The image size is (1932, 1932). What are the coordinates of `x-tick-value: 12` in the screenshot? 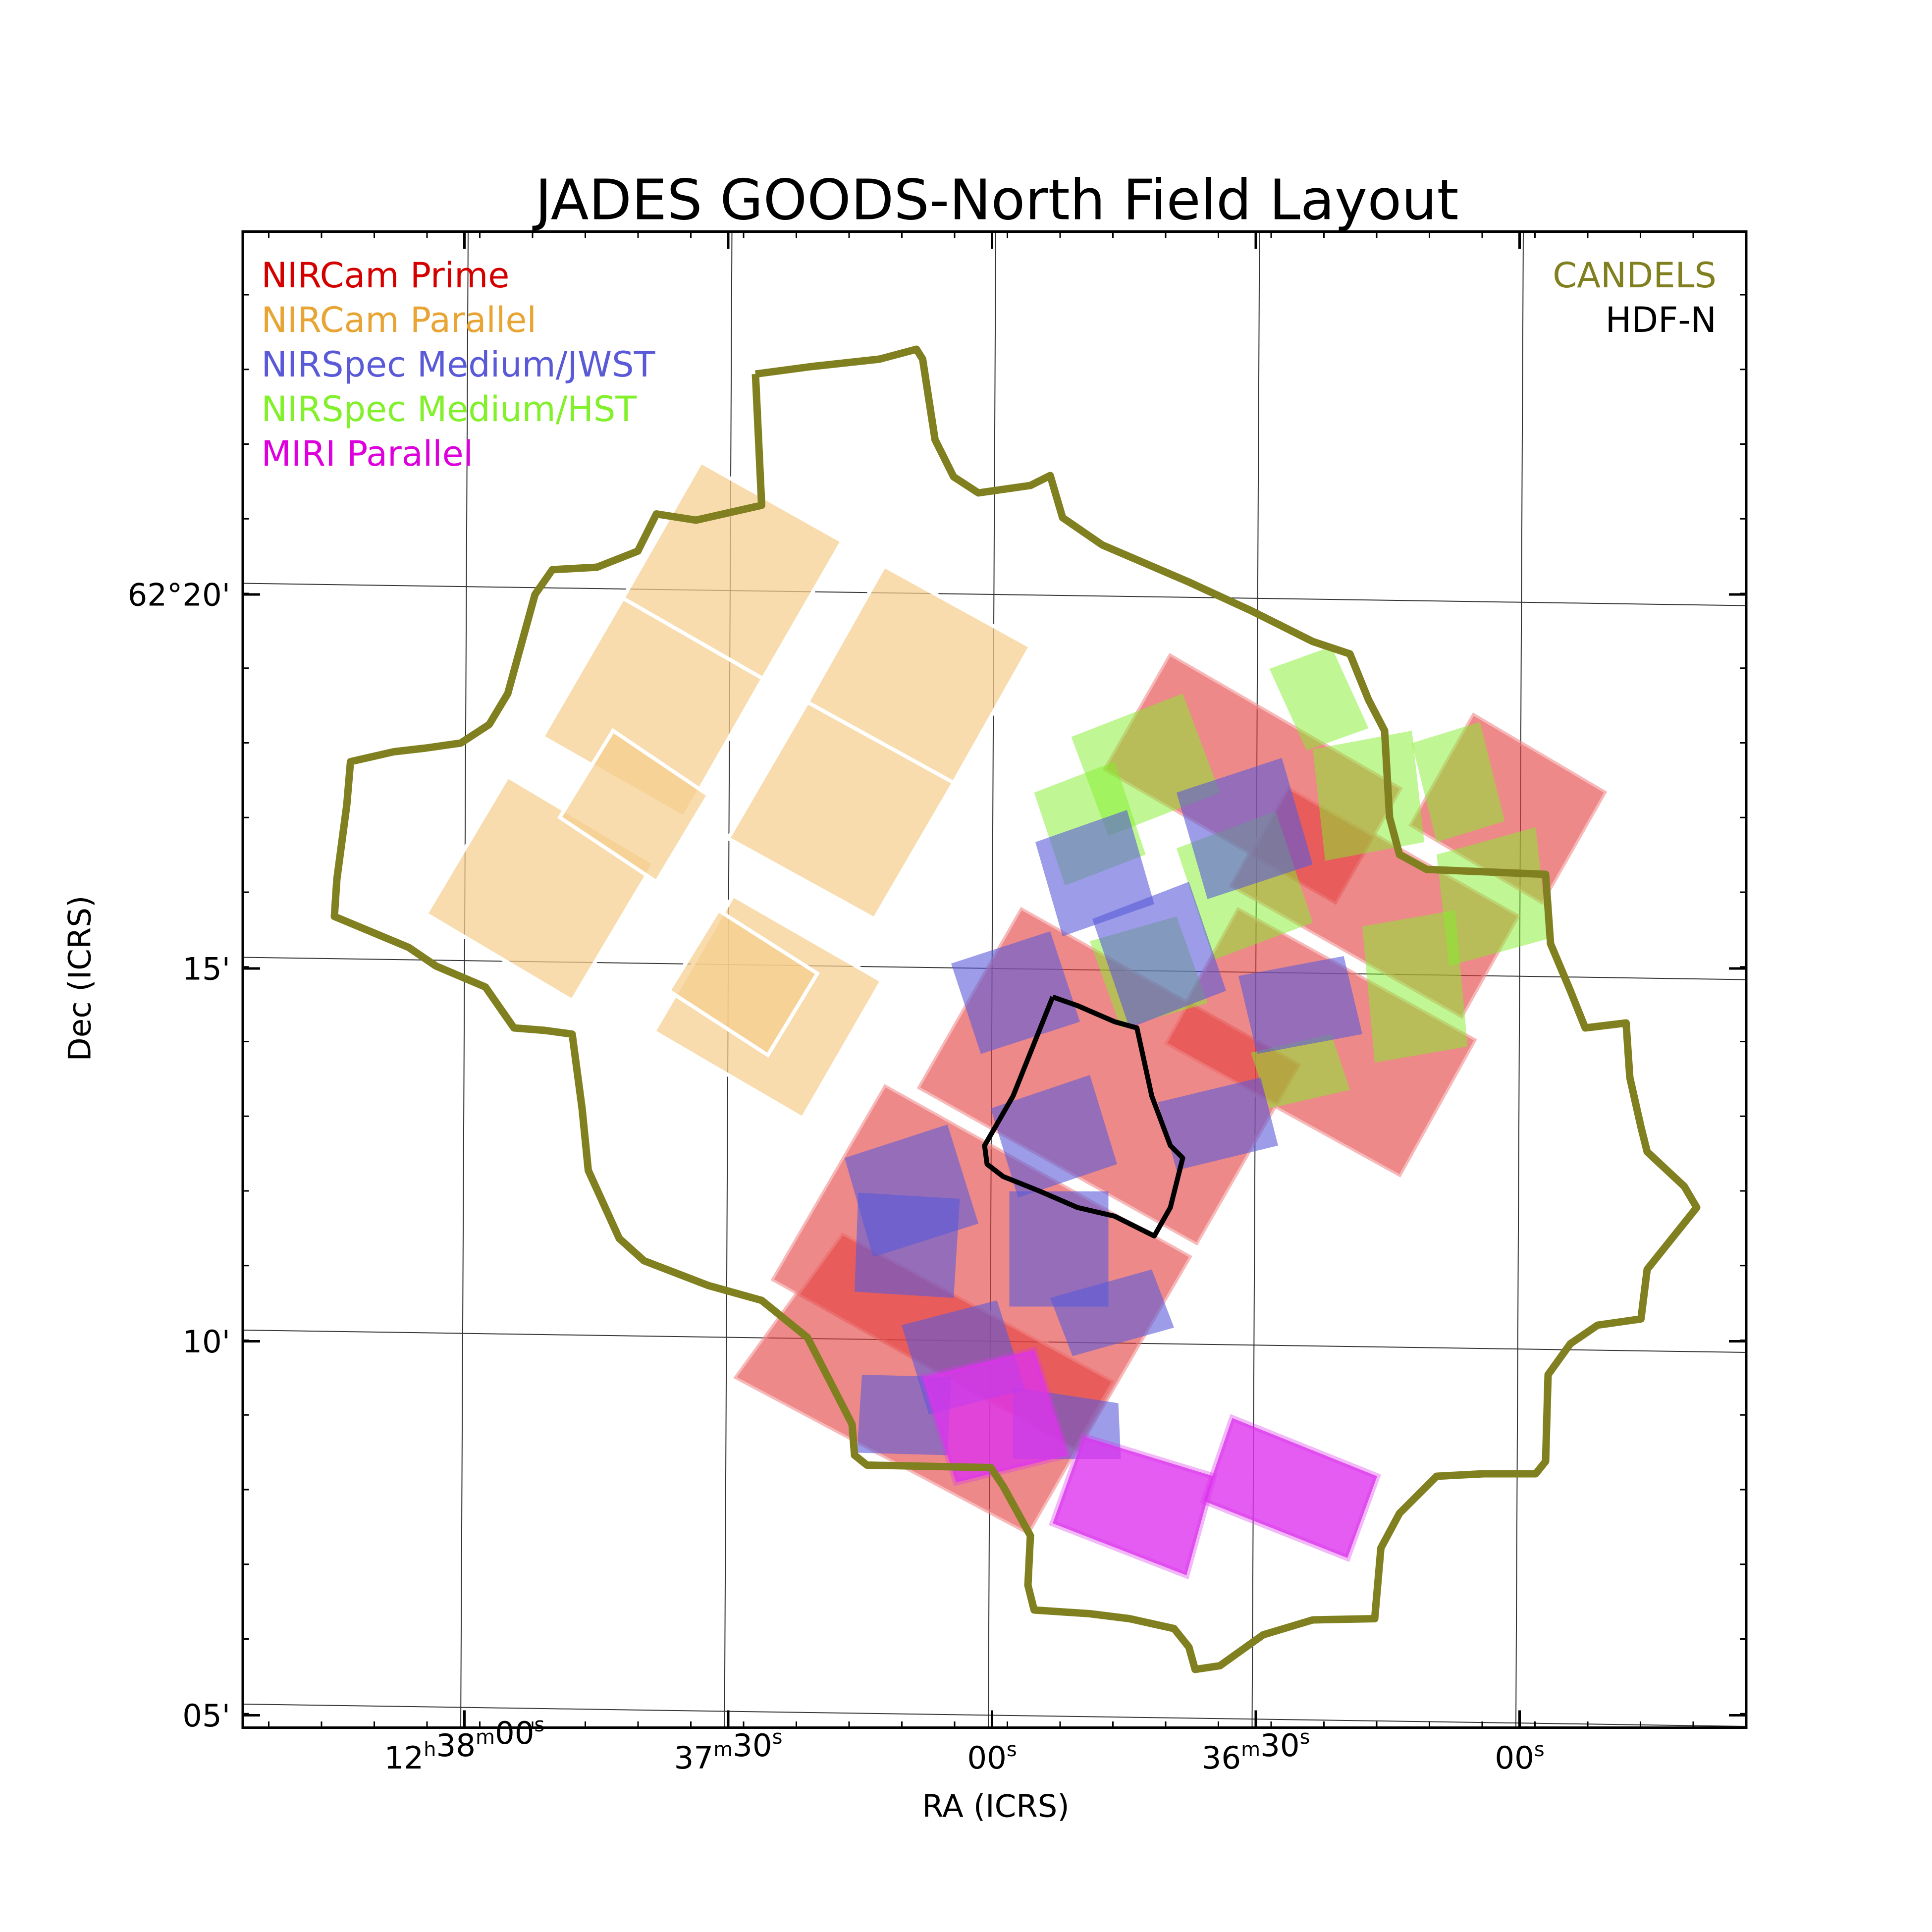 It's located at (404, 1758).